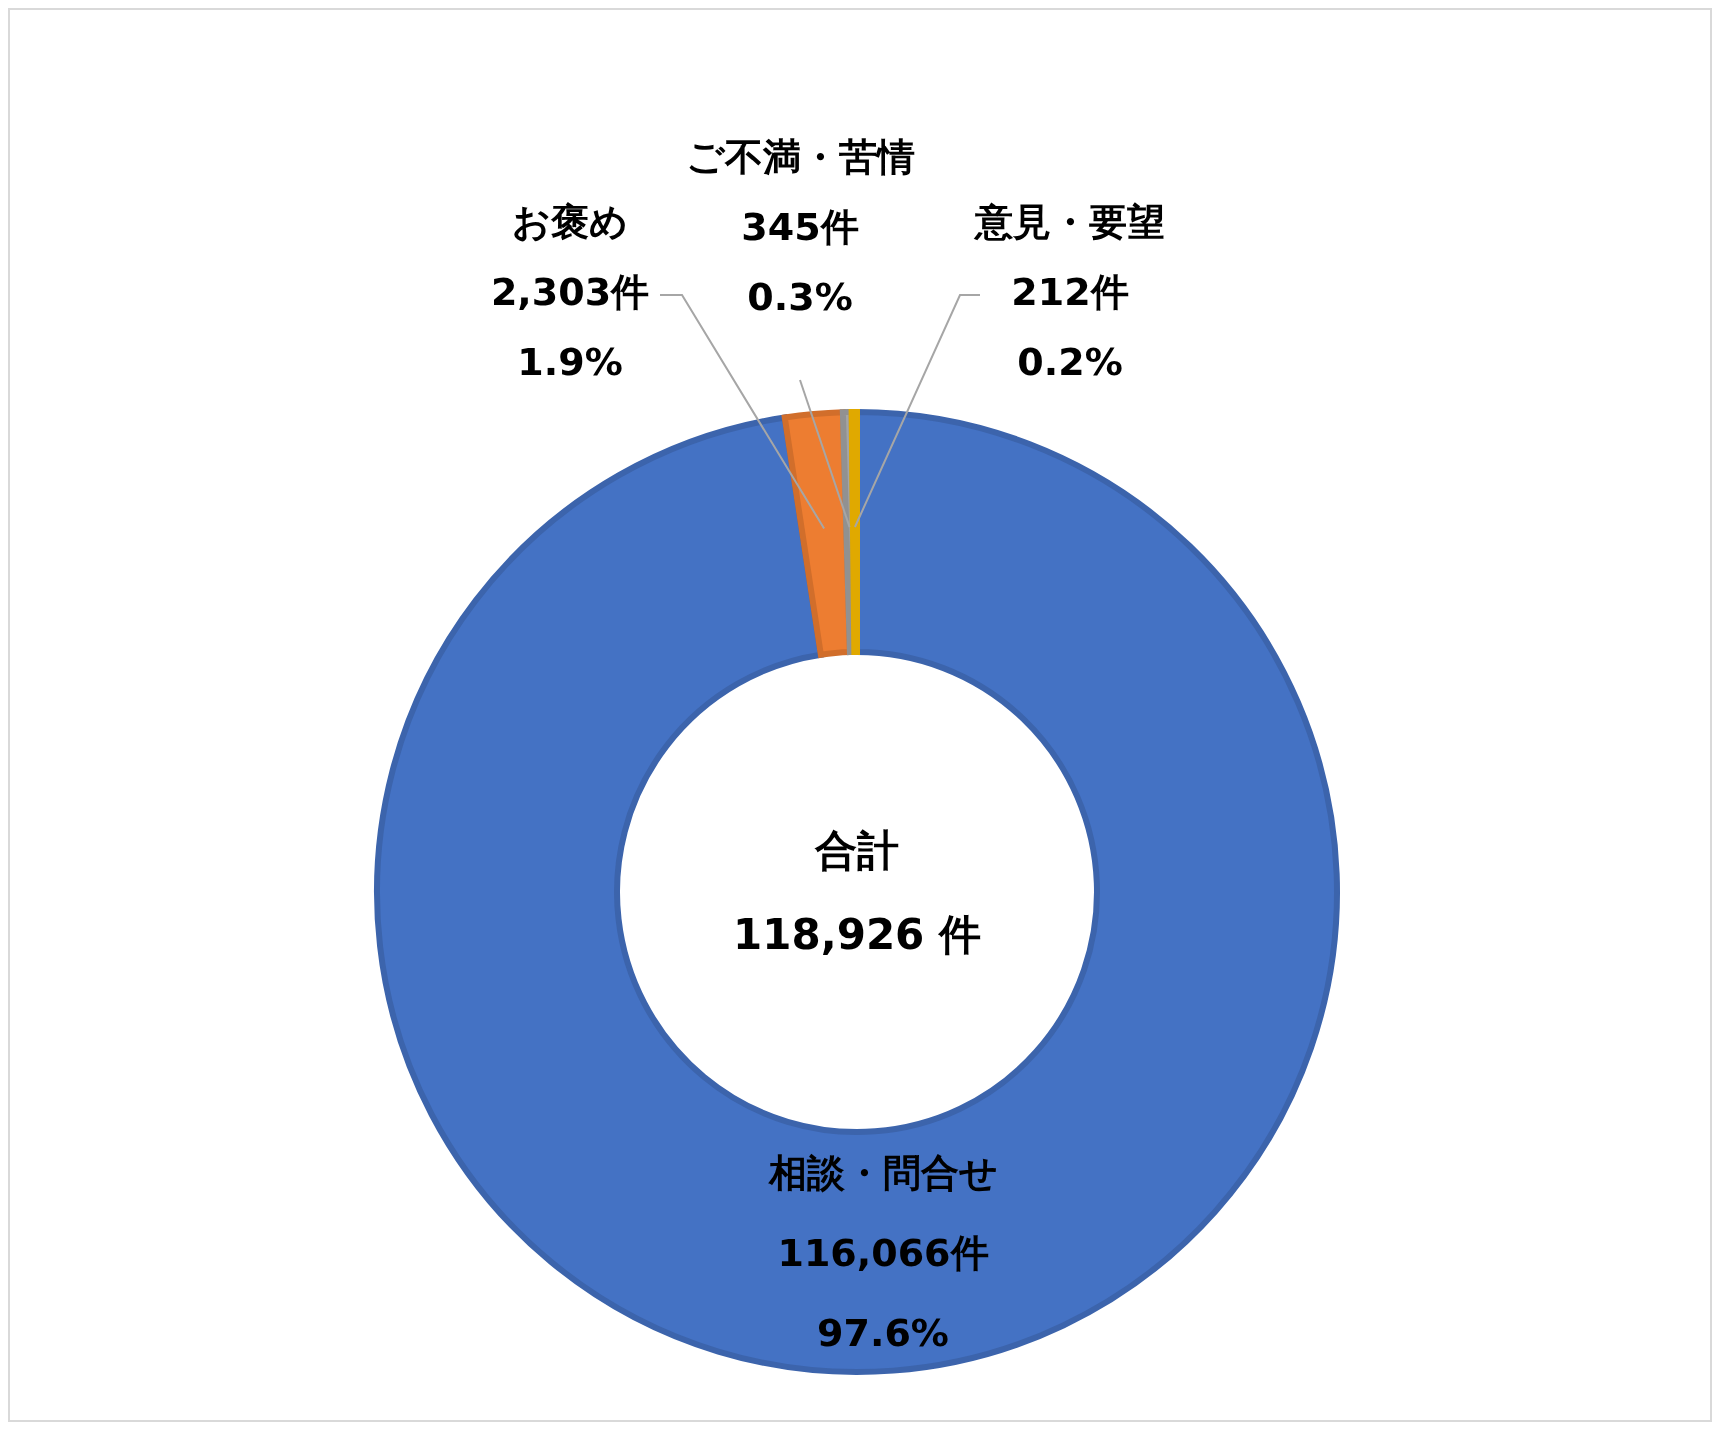  I want to click on slice-label: ご不満・苦情, so click(800, 156).